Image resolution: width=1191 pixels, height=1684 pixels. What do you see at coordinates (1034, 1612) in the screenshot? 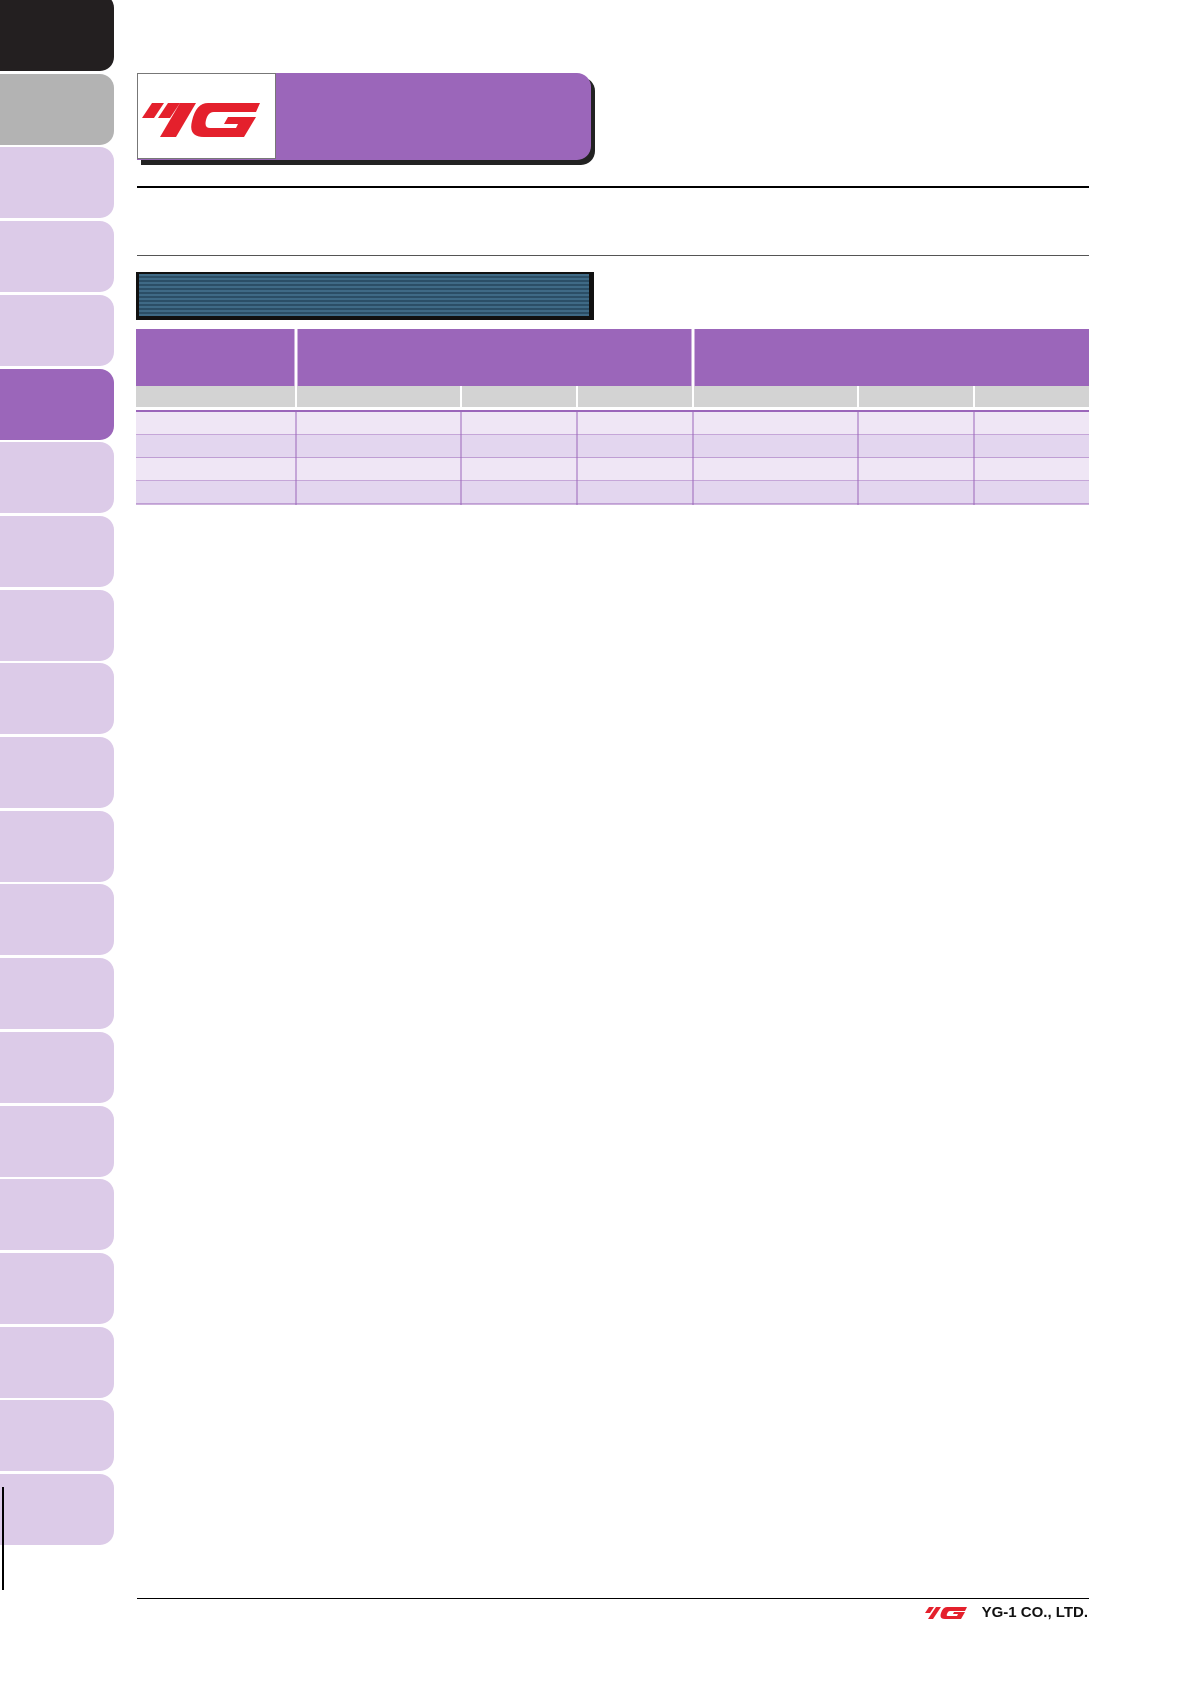
I see `footer-company: YG-1 CO., LTD.` at bounding box center [1034, 1612].